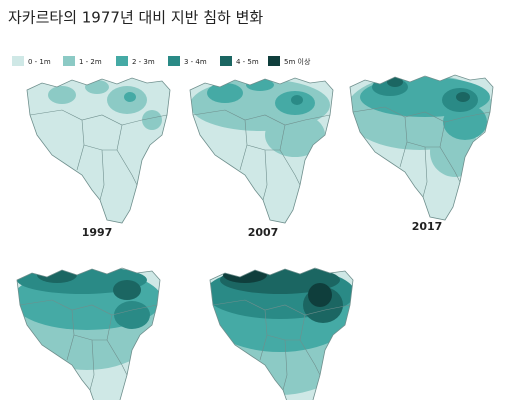 This screenshot has width=511, height=400. Describe the element at coordinates (247, 62) in the screenshot. I see `legend-label: 4 - 5m` at that location.